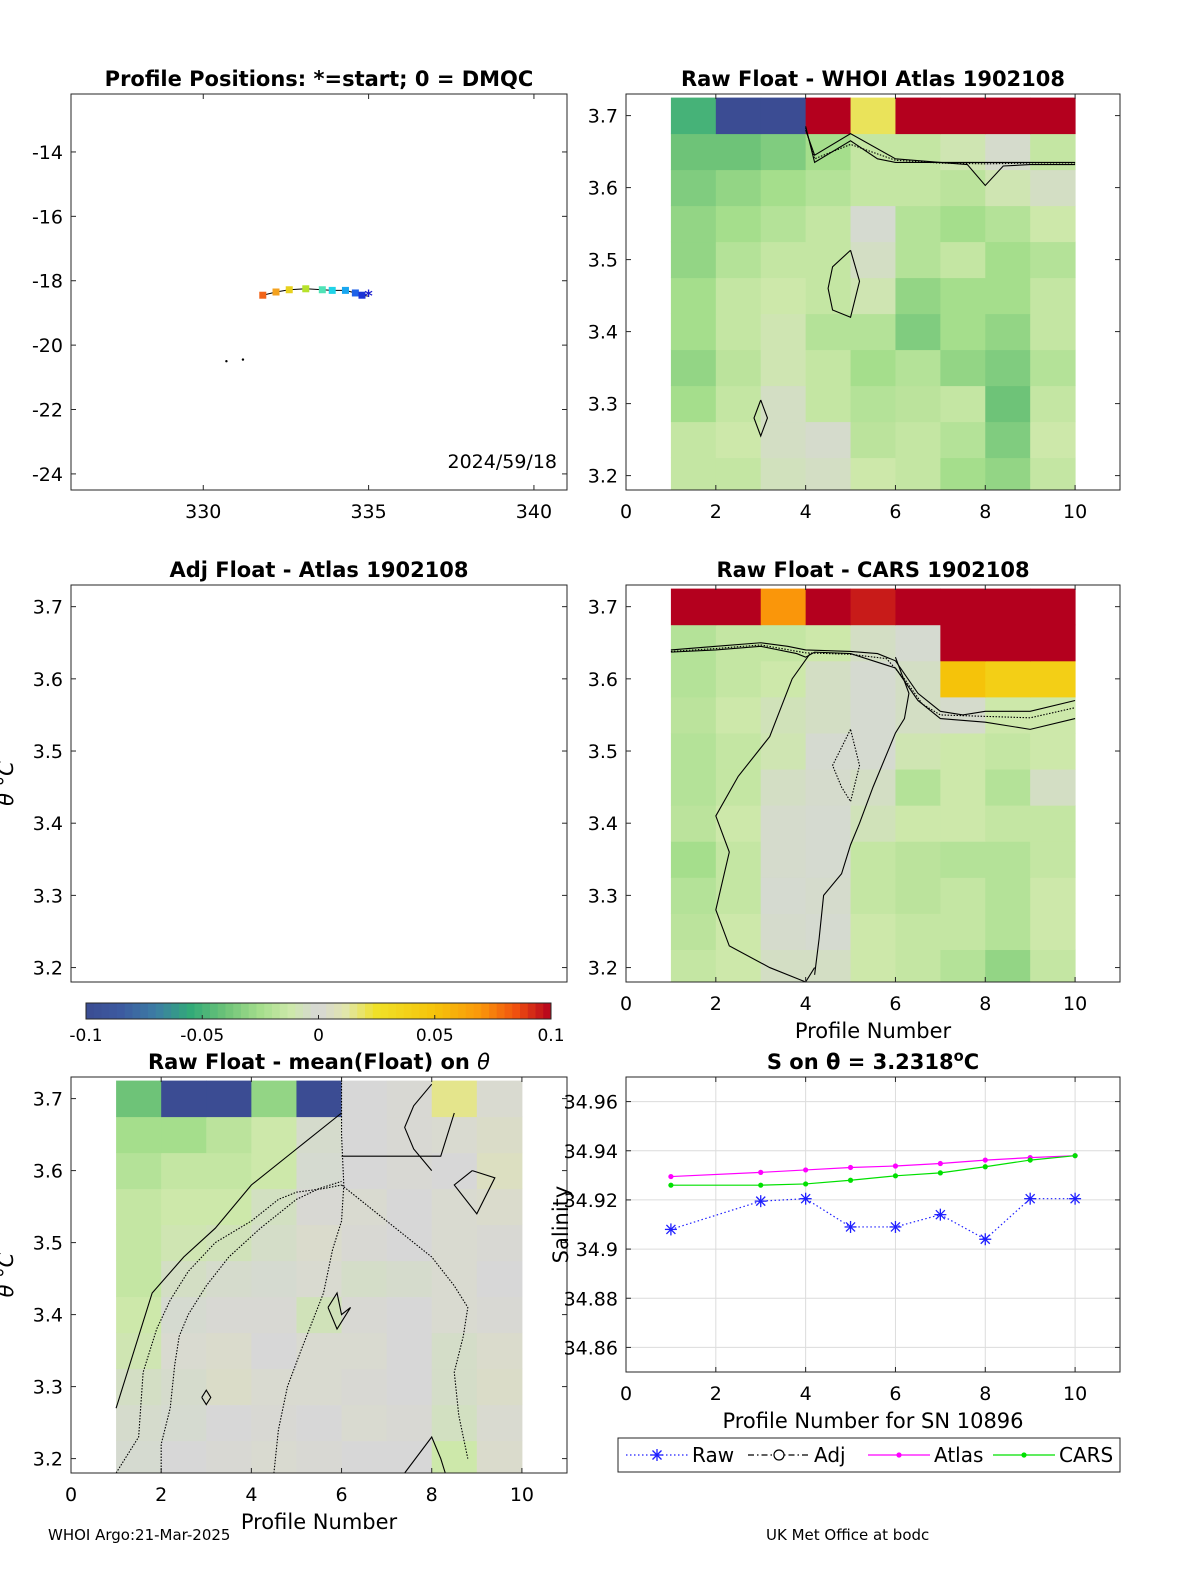  What do you see at coordinates (873, 292) in the screenshot?
I see `axes-frame` at bounding box center [873, 292].